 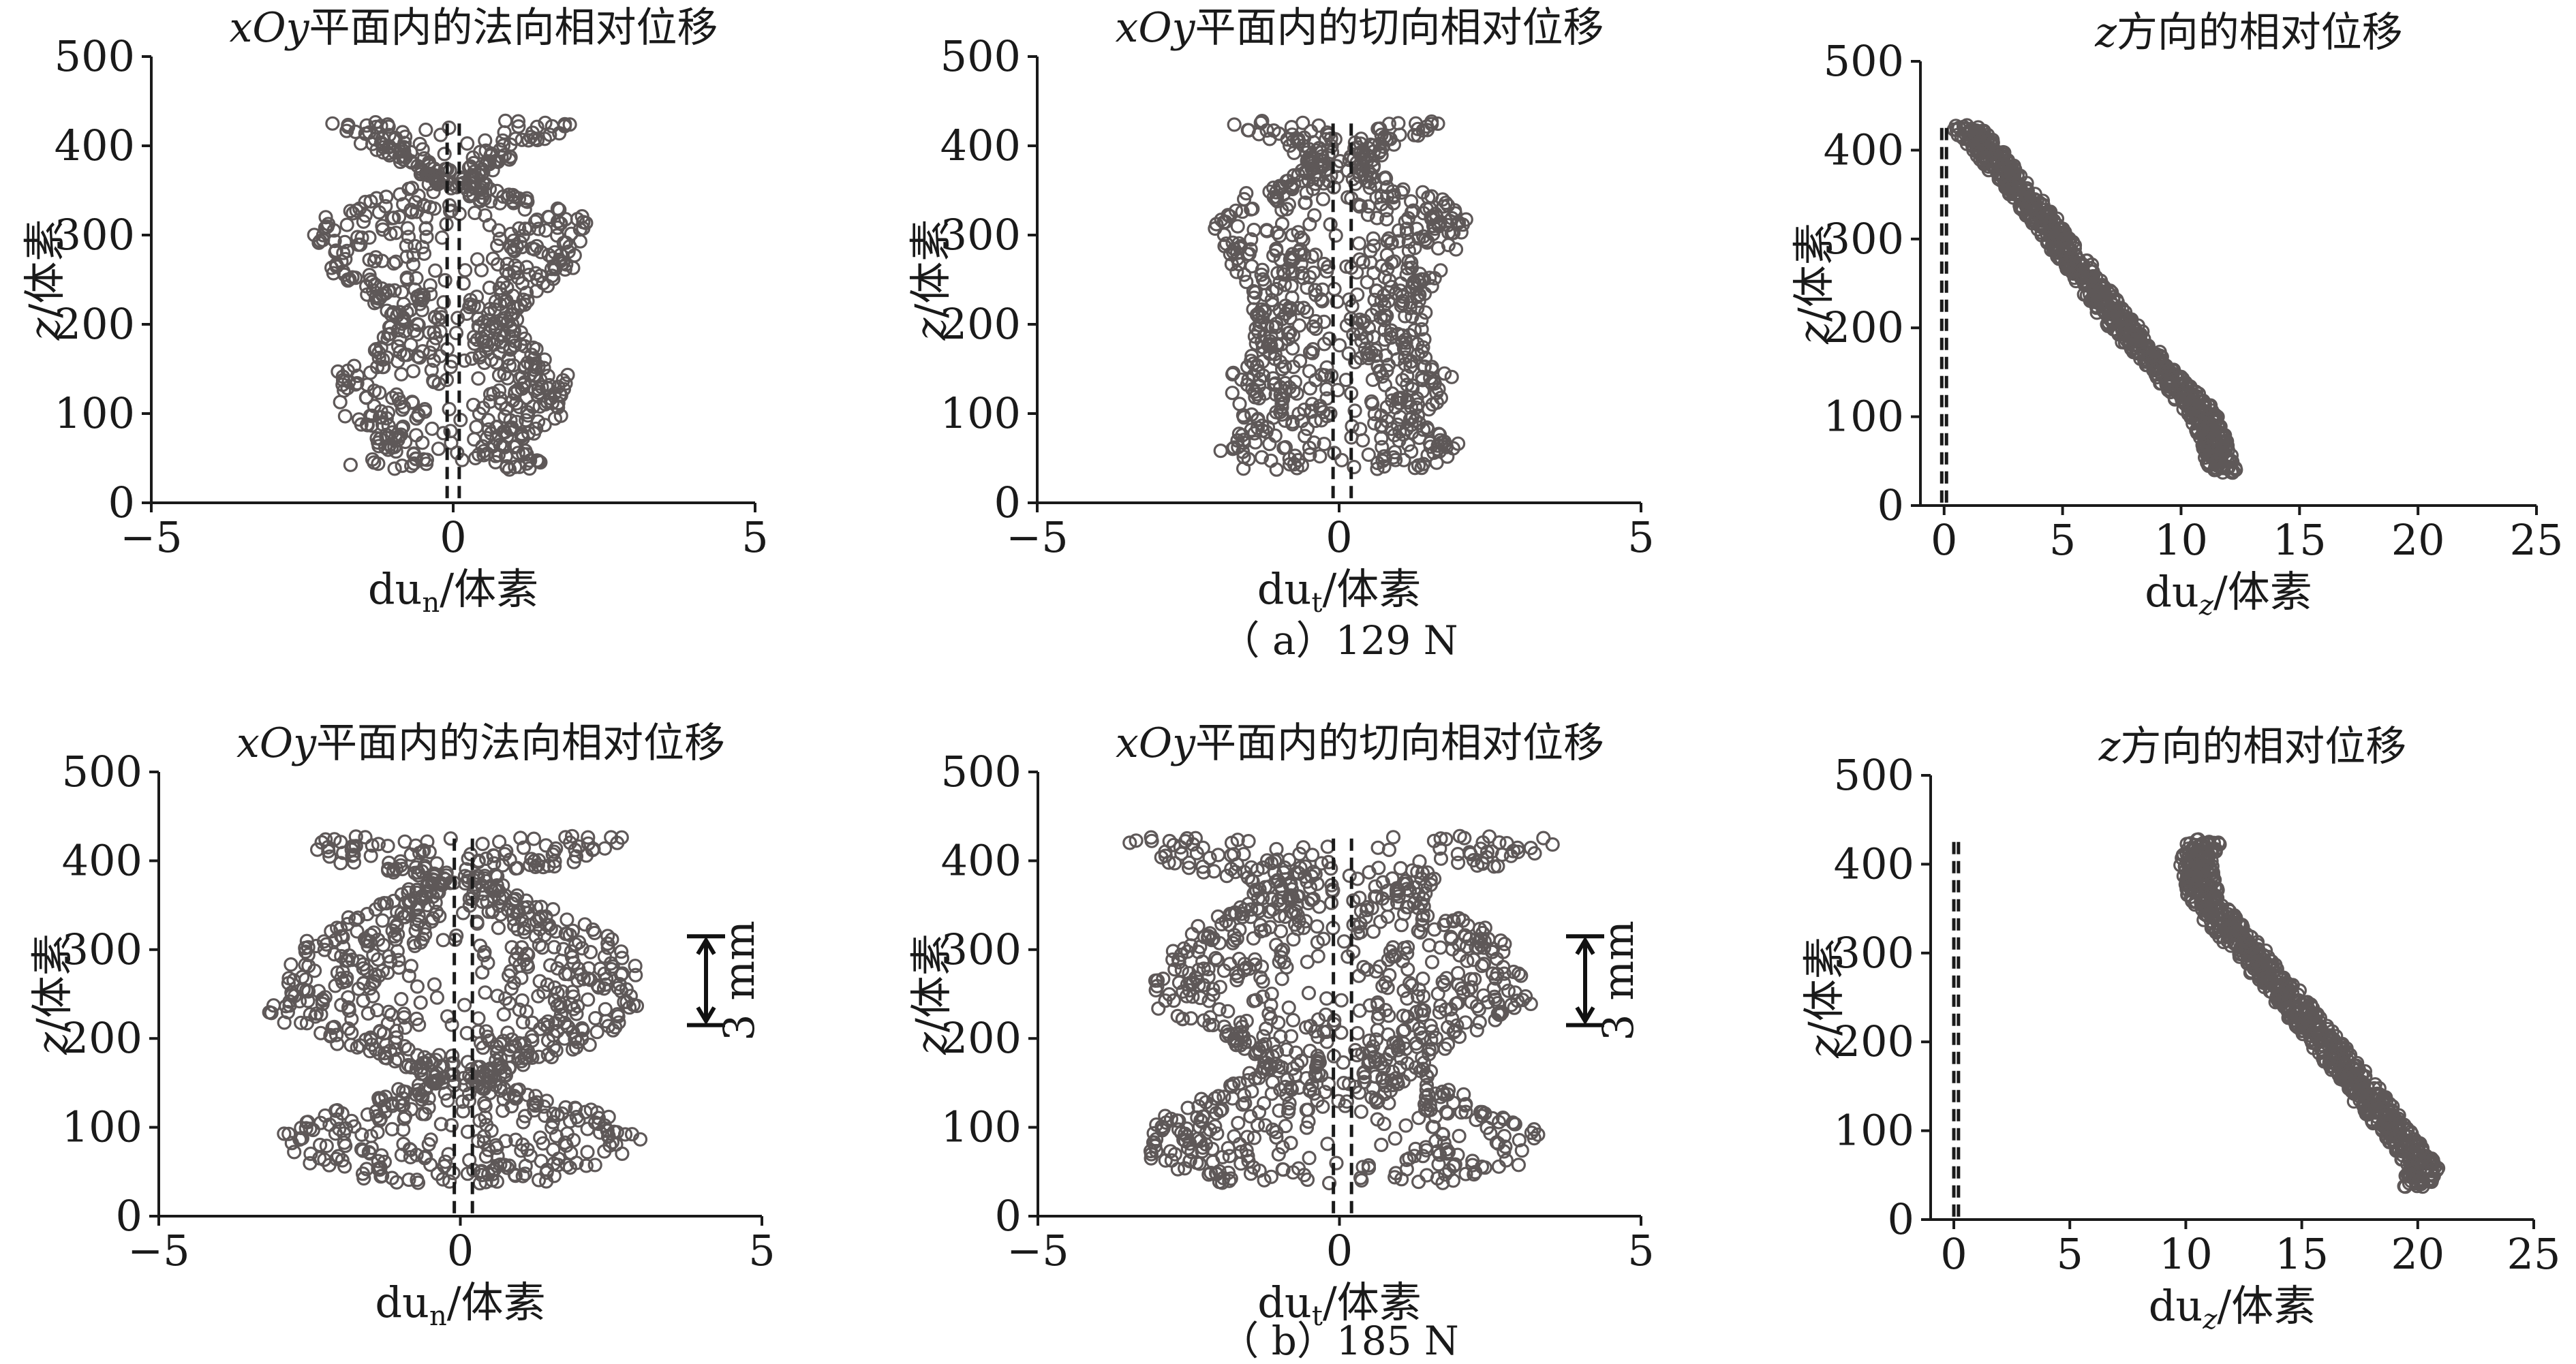 I want to click on panel-title-part: 平面内的法向相对位移, so click(x=513, y=28).